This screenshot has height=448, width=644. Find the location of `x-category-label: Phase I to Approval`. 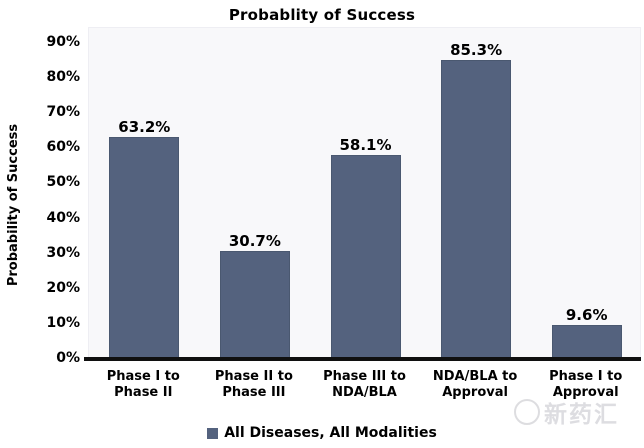

x-category-label: Phase I to Approval is located at coordinates (586, 384).